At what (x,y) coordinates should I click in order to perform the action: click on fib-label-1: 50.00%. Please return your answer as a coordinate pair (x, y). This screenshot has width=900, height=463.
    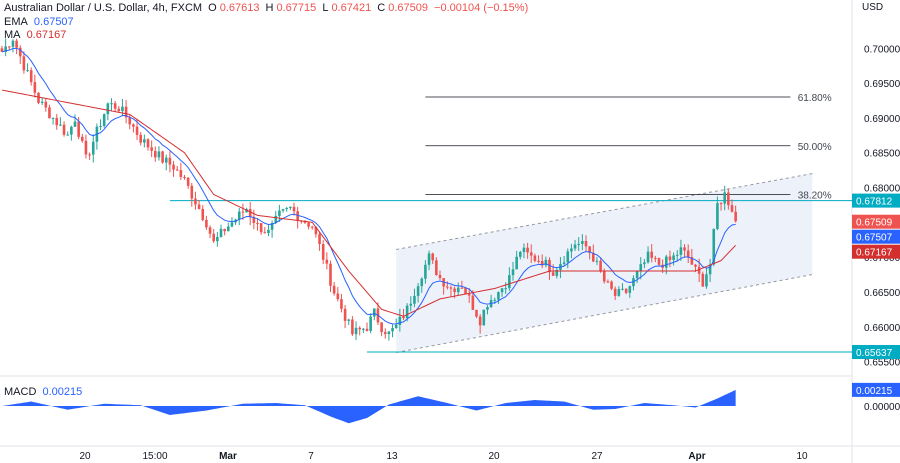
    Looking at the image, I should click on (815, 147).